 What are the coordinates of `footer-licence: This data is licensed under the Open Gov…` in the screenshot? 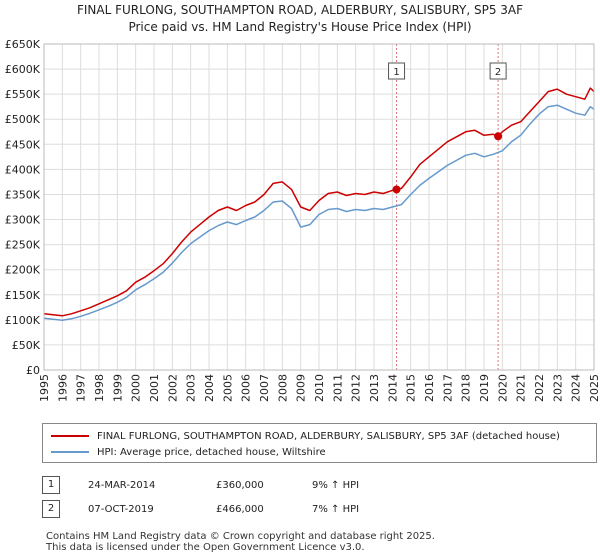 It's located at (205, 547).